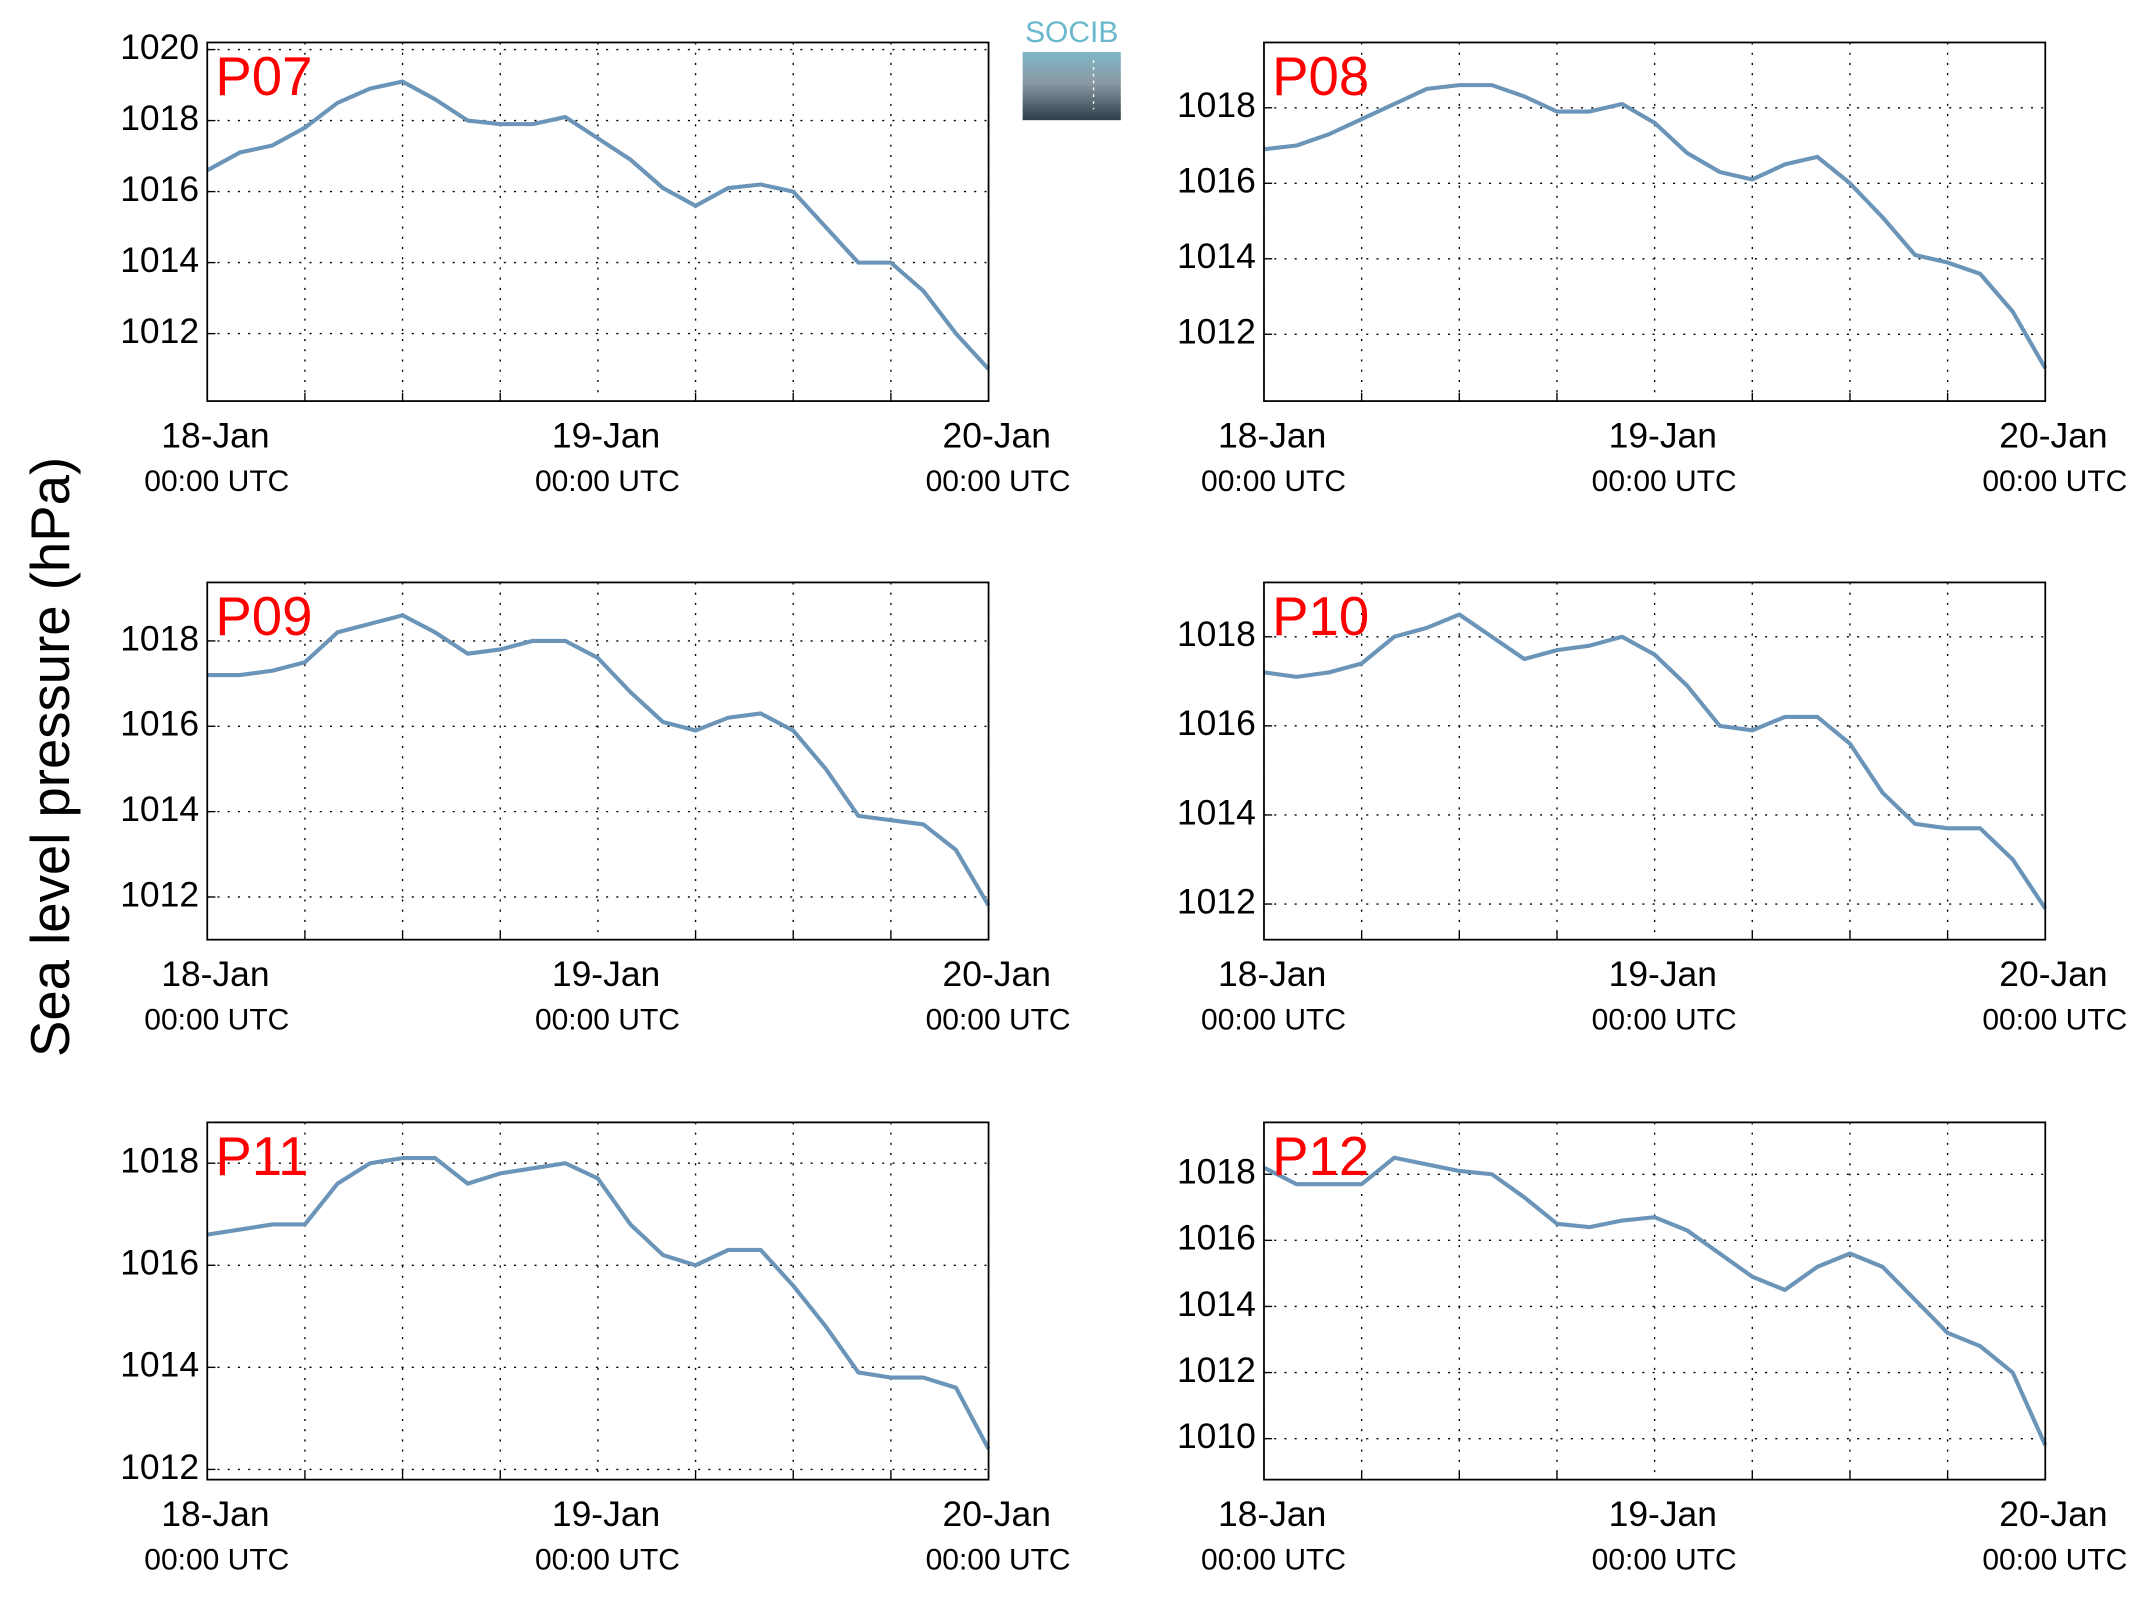 The width and height of the screenshot is (2138, 1608). I want to click on panel-title: P09, so click(263, 616).